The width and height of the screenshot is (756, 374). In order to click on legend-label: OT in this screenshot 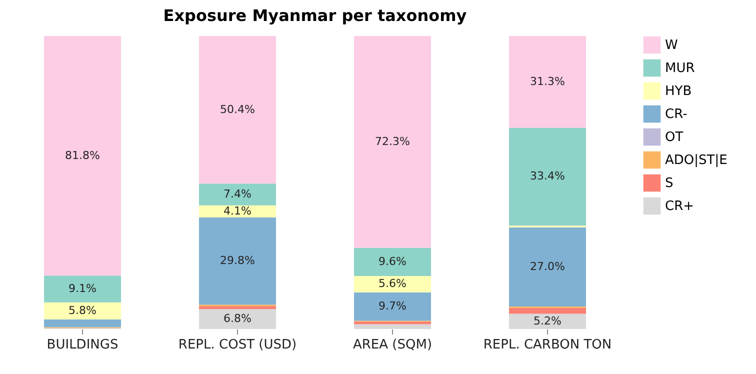, I will do `click(674, 137)`.